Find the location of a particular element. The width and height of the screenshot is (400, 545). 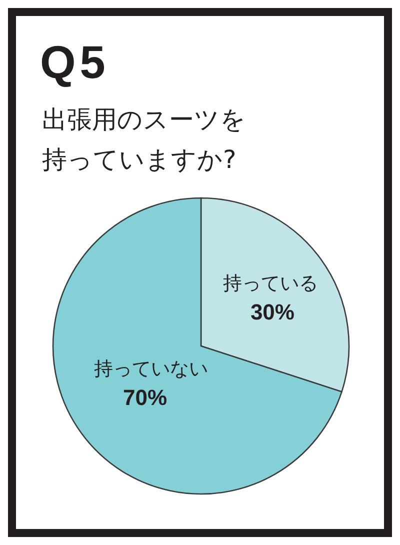

slice-label: 持っていない is located at coordinates (151, 369).